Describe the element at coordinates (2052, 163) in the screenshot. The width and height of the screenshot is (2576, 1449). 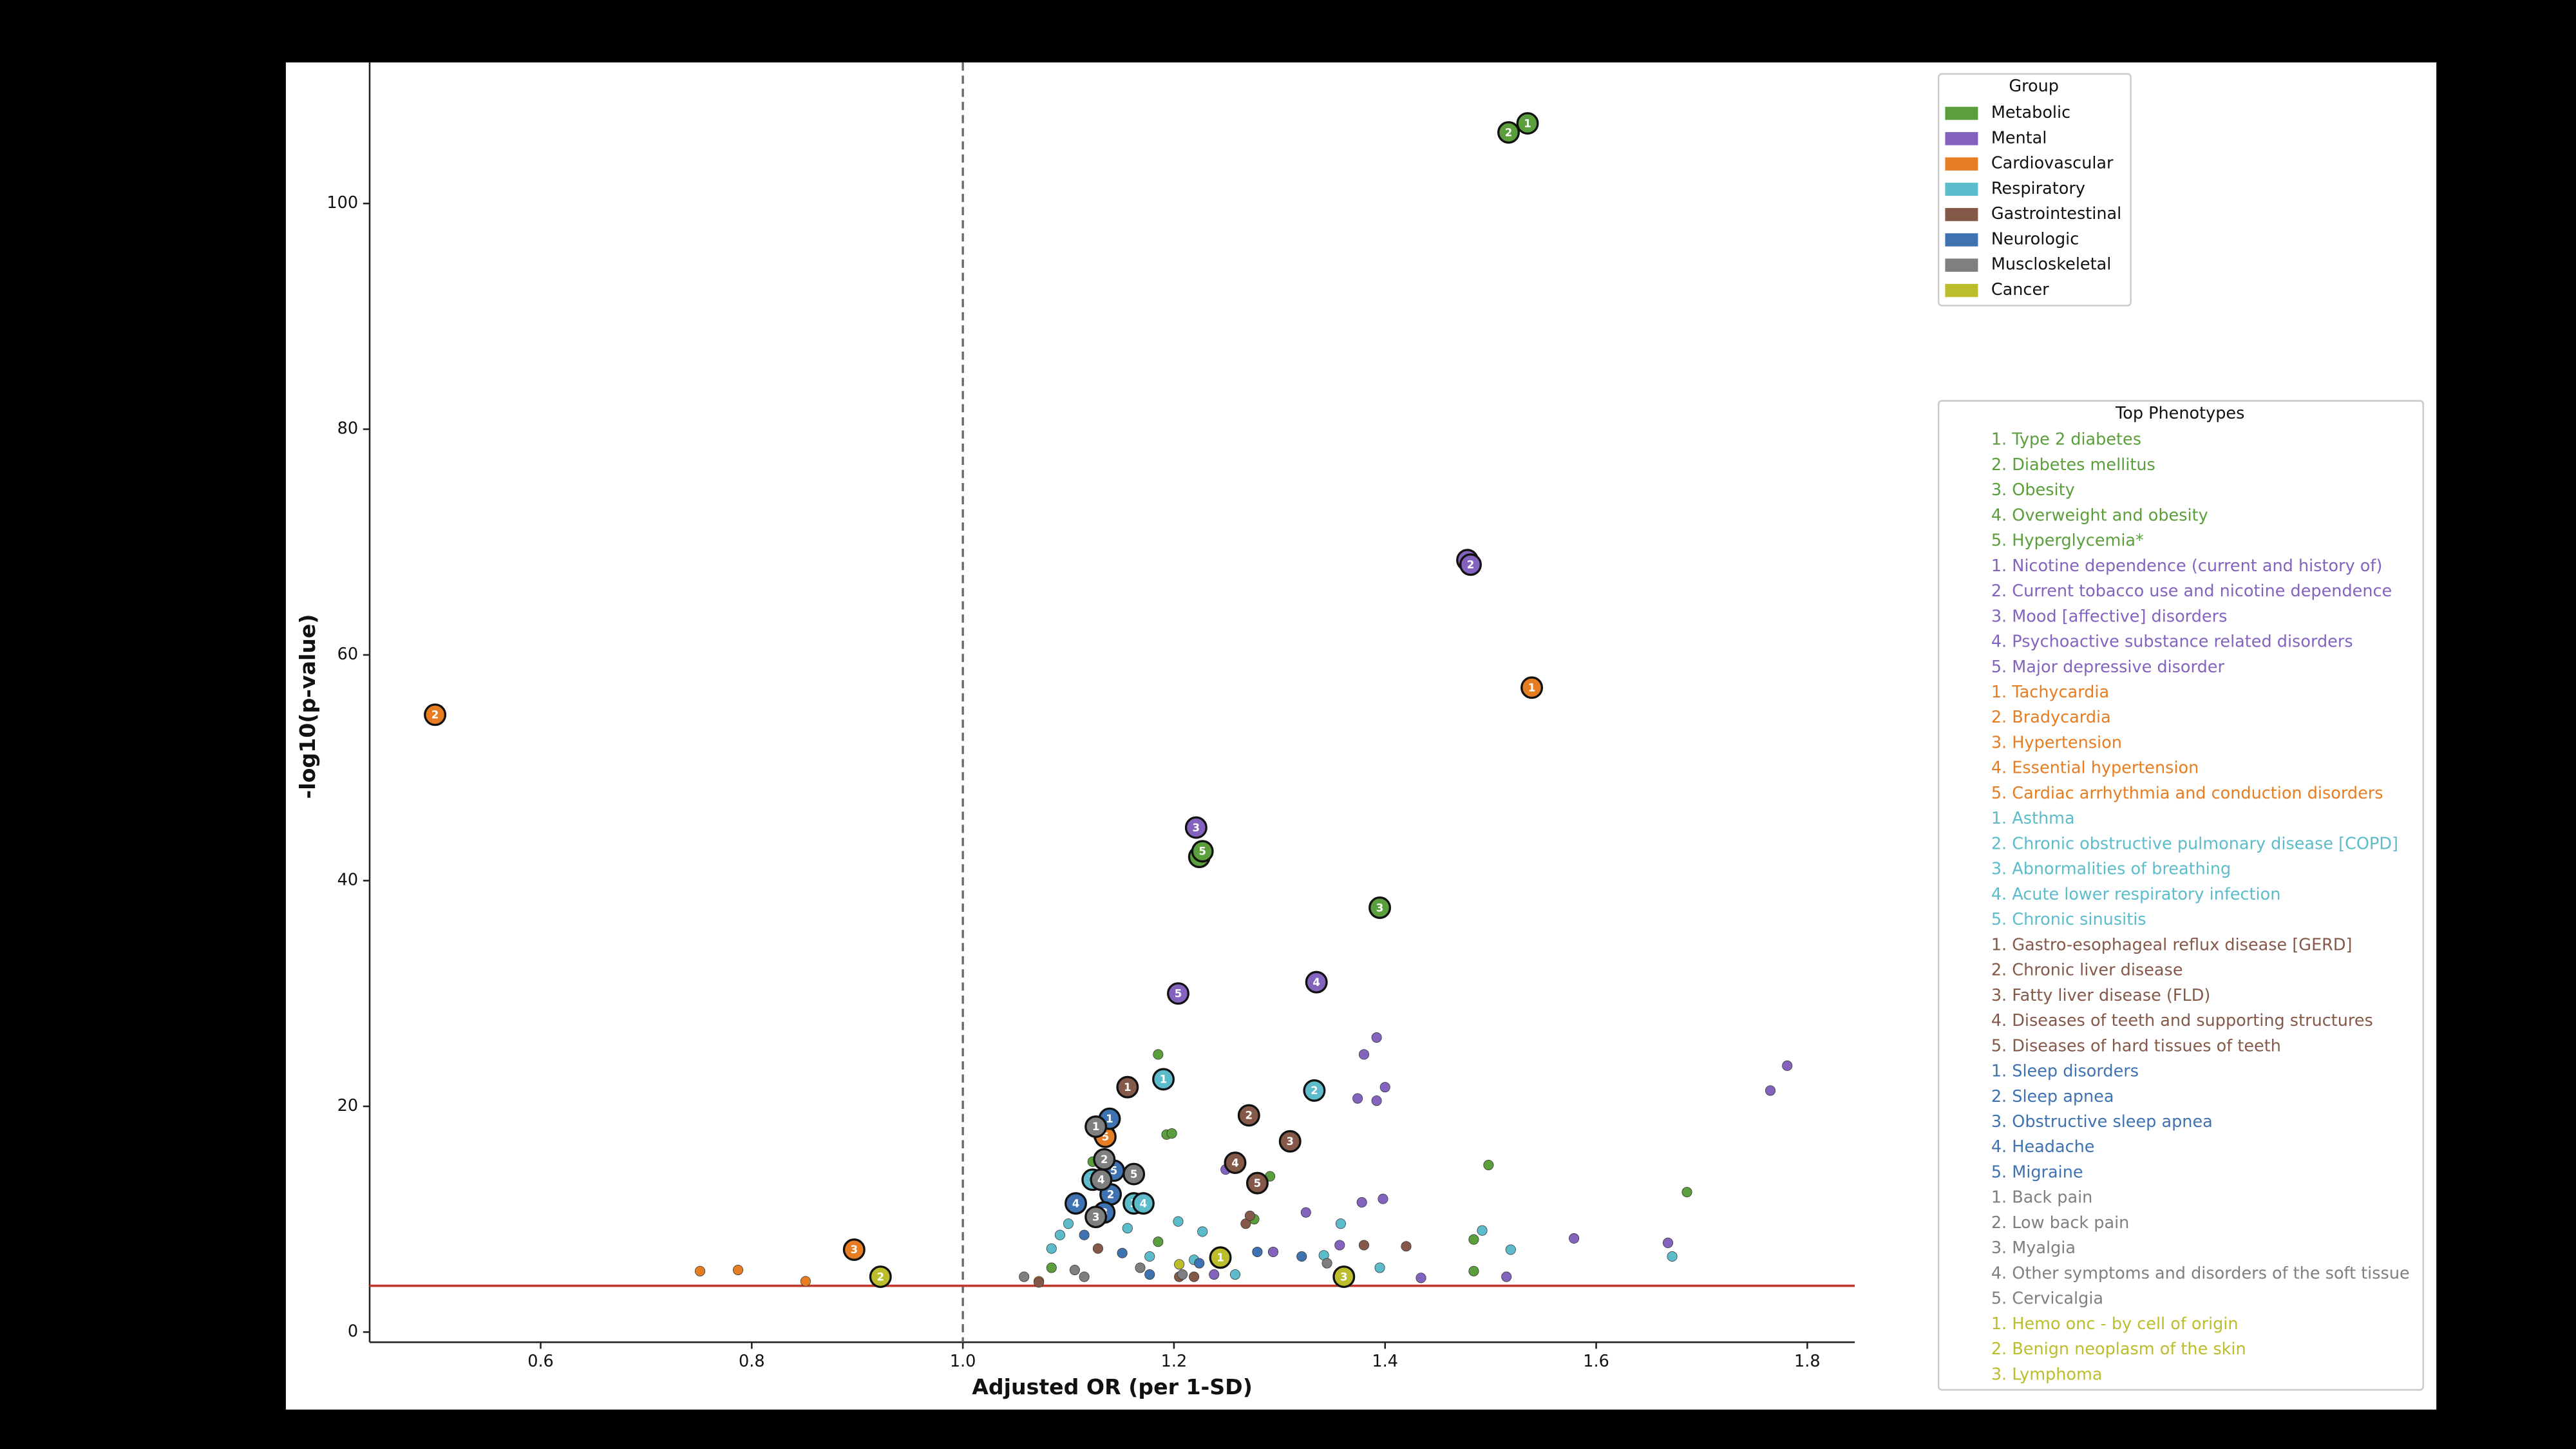
I see `legend-label: Cardiovascular` at that location.